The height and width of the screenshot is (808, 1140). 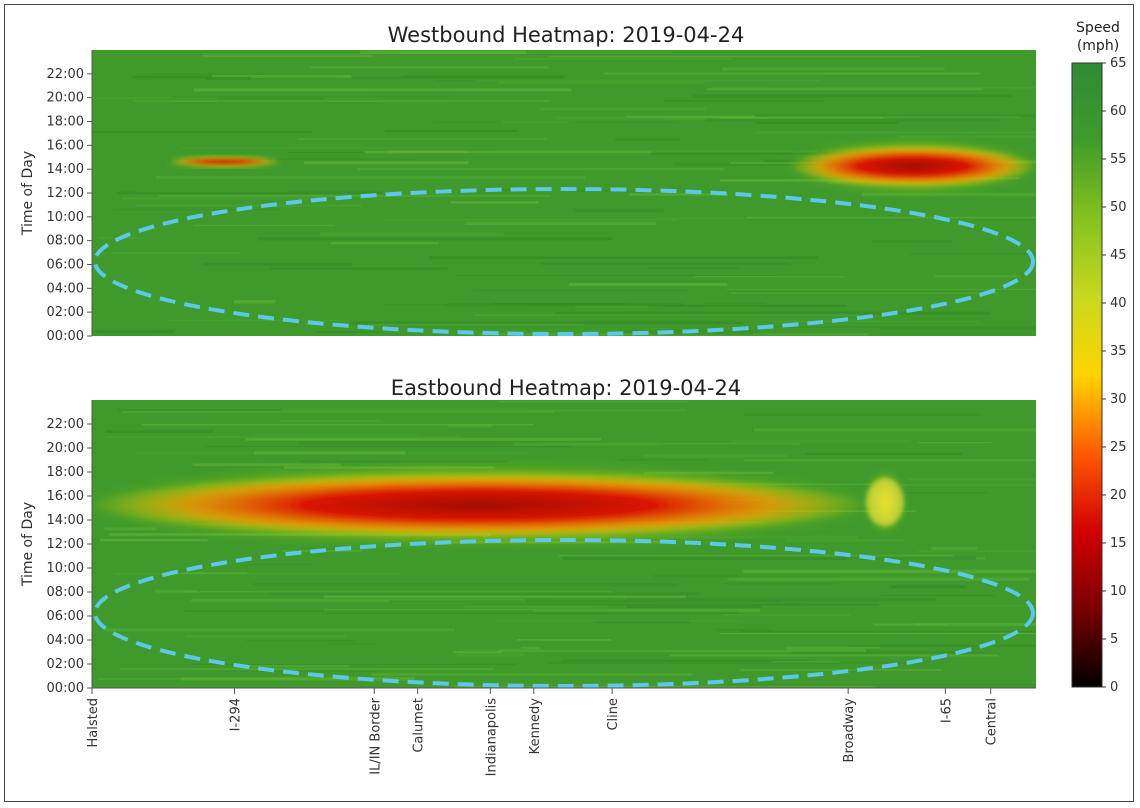 I want to click on colorbar-tick-label: 10, so click(x=1118, y=591).